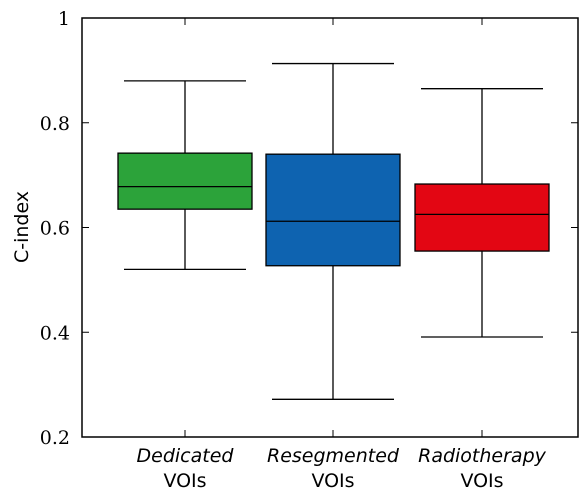  I want to click on x-label-line1-2: Radiotherapy, so click(482, 456).